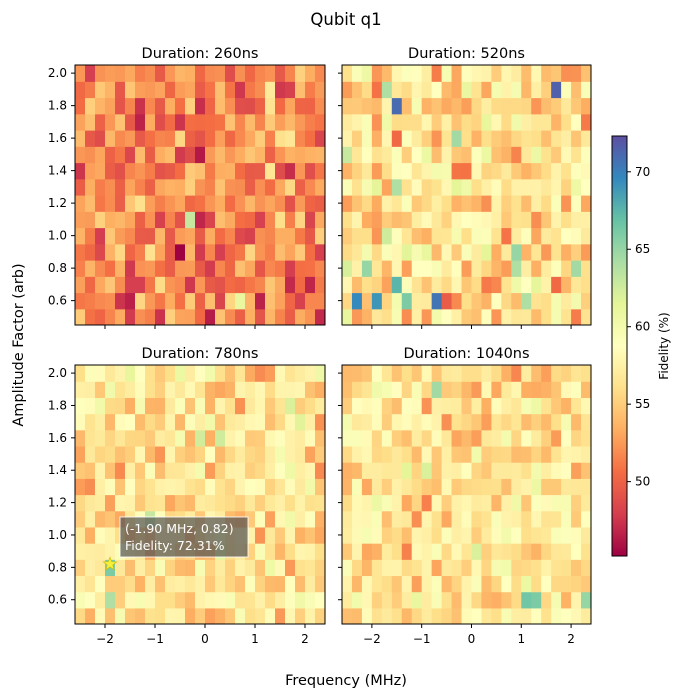 This screenshot has width=682, height=699. I want to click on x-tick-label: 1, so click(521, 639).